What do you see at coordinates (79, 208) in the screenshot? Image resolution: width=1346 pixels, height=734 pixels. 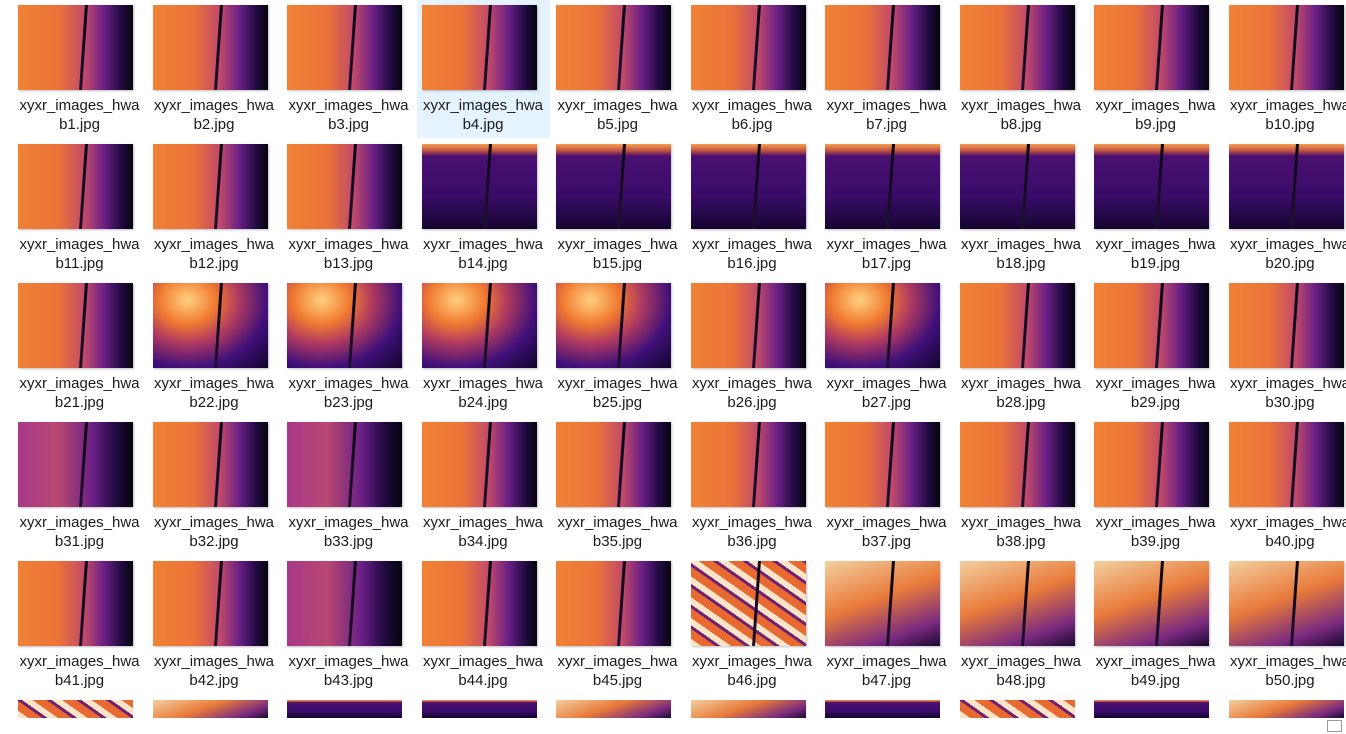 I see `file-item: xyxr_images_hwa b11.jpg` at bounding box center [79, 208].